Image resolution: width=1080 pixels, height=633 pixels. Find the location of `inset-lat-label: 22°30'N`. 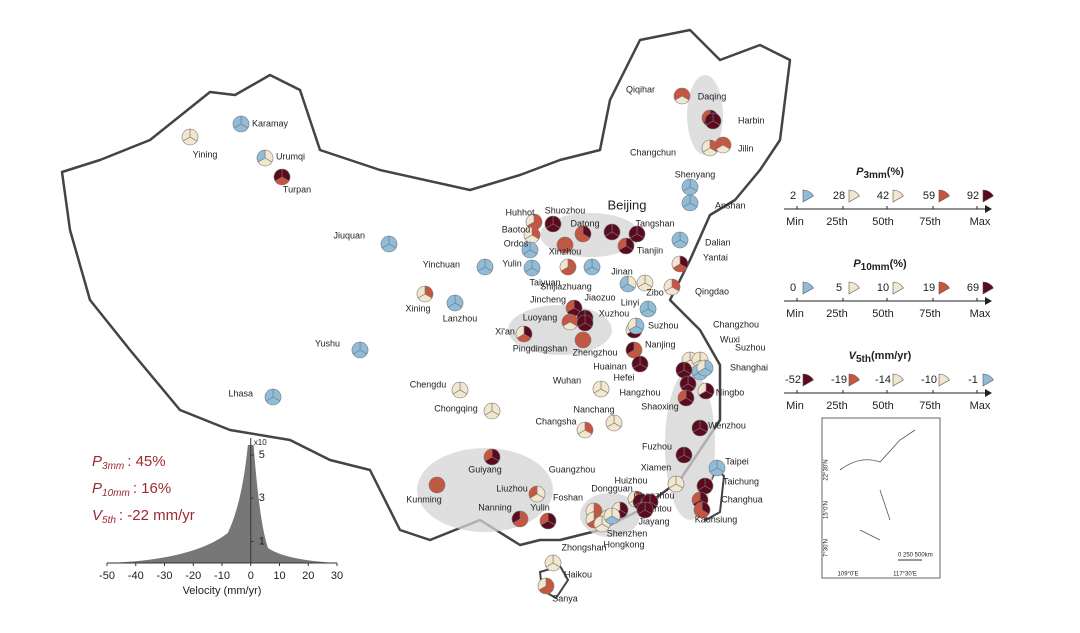

inset-lat-label: 22°30'N is located at coordinates (827, 469).